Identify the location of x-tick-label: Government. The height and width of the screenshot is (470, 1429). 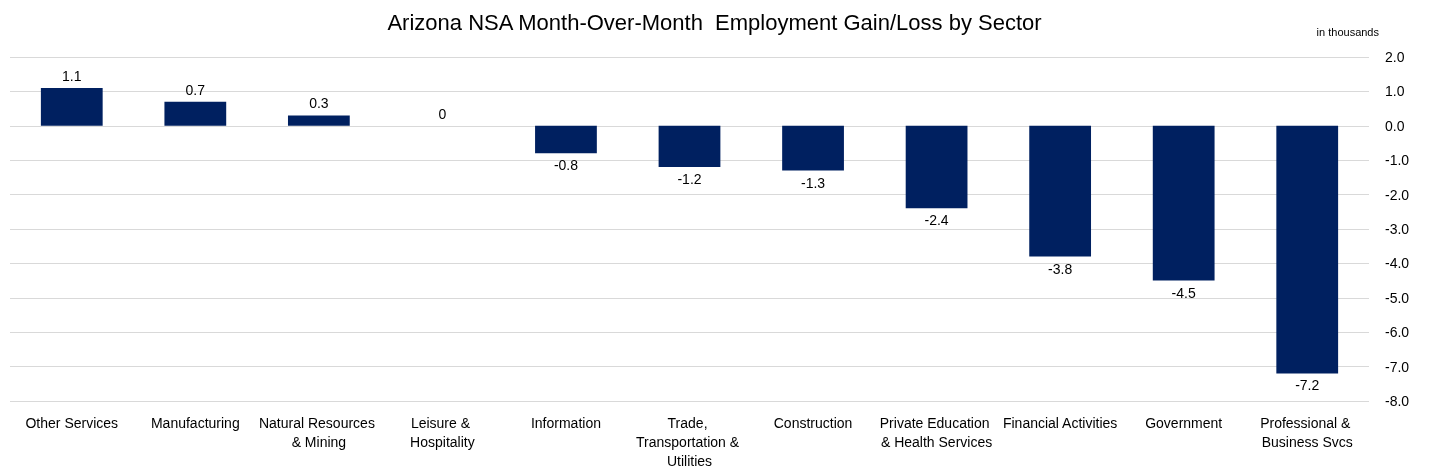
(1184, 422).